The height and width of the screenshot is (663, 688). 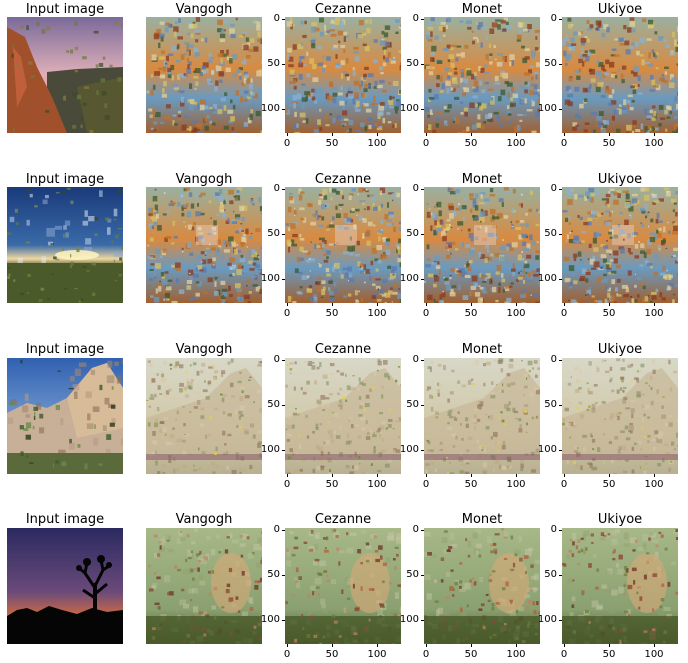 I want to click on panel-title: Cezanne, so click(x=343, y=9).